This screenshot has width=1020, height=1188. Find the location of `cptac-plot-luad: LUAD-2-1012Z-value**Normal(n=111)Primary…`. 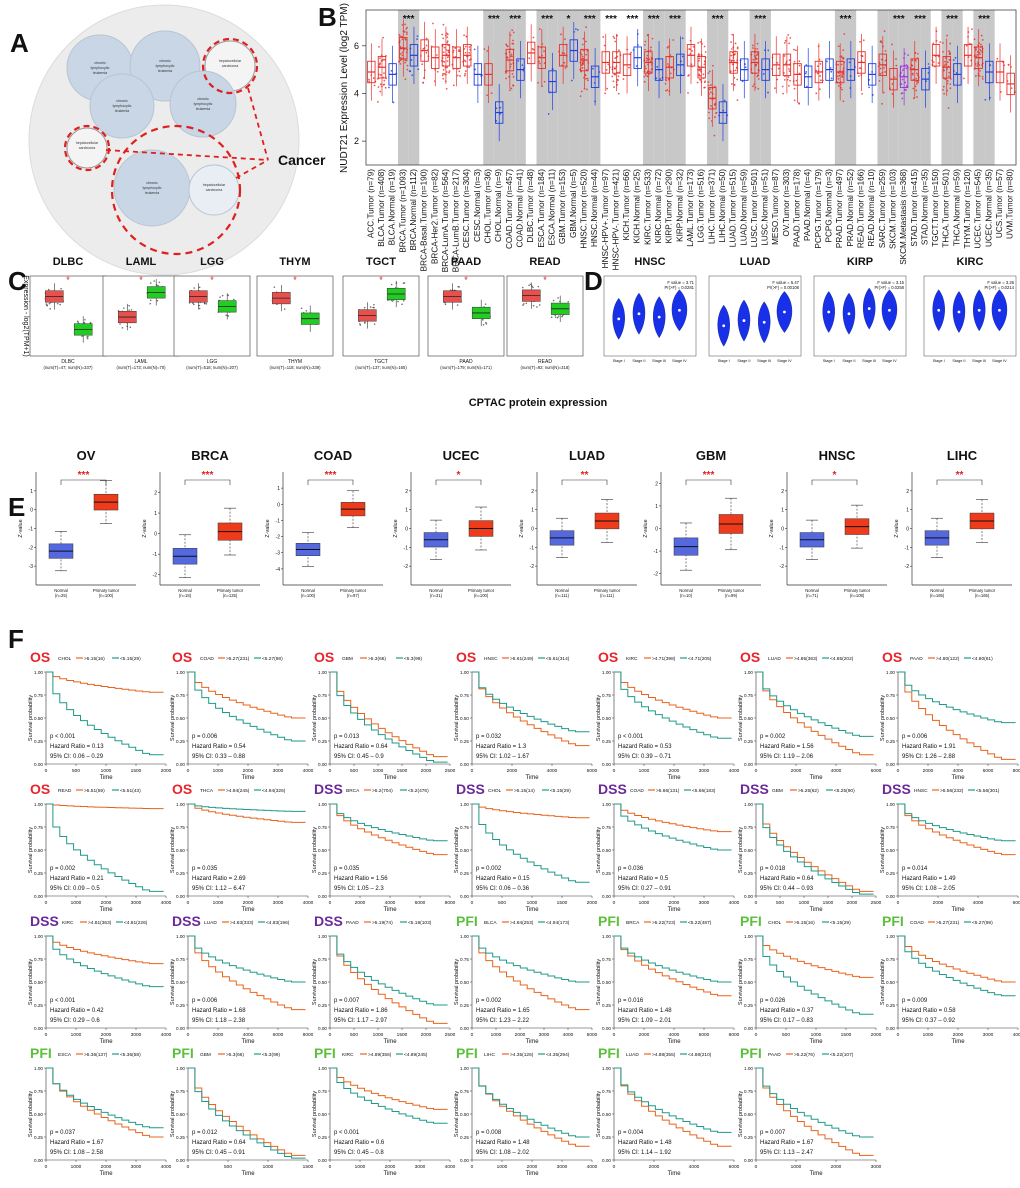

cptac-plot-luad: LUAD-2-1012Z-value**Normal(n=111)Primary… is located at coordinates (578, 523).